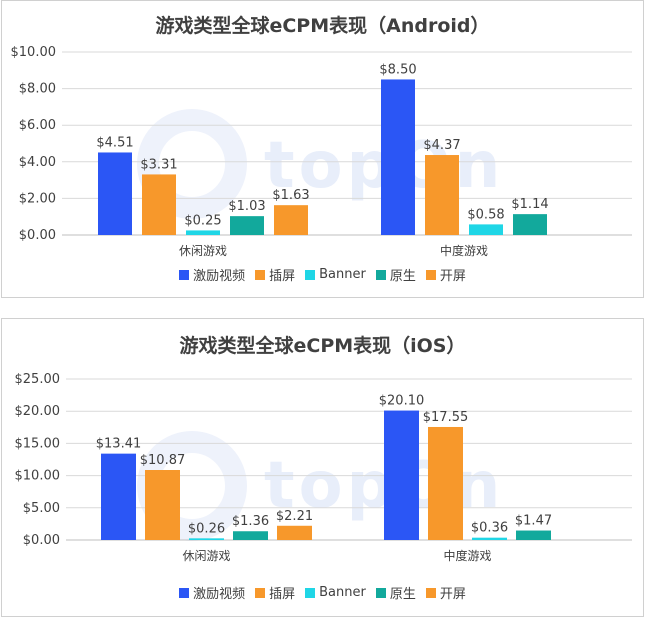 This screenshot has height=618, width=646. What do you see at coordinates (322, 26) in the screenshot?
I see `chart-title: 游戏类型全球eCPM表现（Android）` at bounding box center [322, 26].